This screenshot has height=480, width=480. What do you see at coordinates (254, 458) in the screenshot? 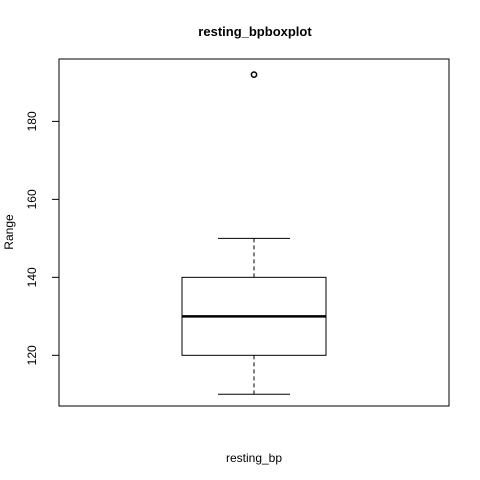
I see `x-axis-label: resting_bp` at bounding box center [254, 458].